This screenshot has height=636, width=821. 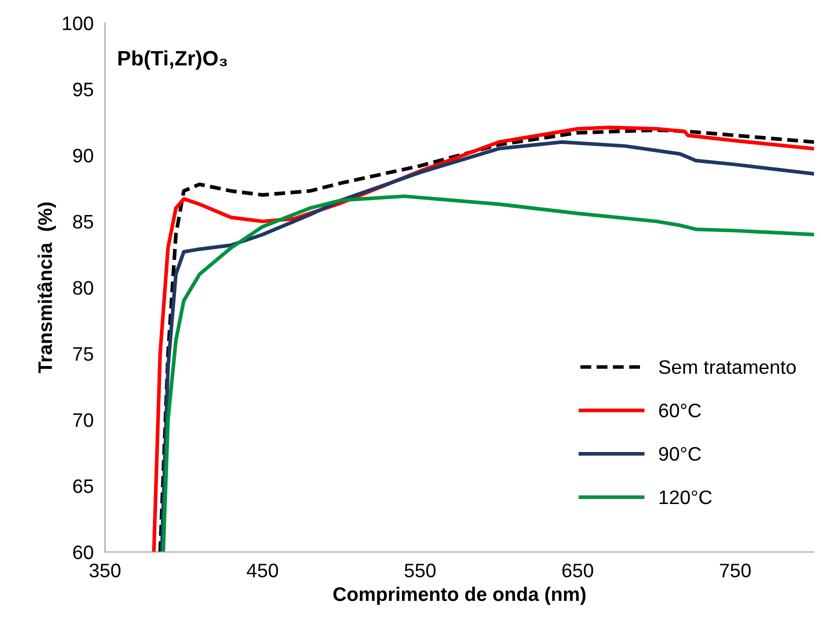 What do you see at coordinates (83, 420) in the screenshot?
I see `y-tick-label: 70` at bounding box center [83, 420].